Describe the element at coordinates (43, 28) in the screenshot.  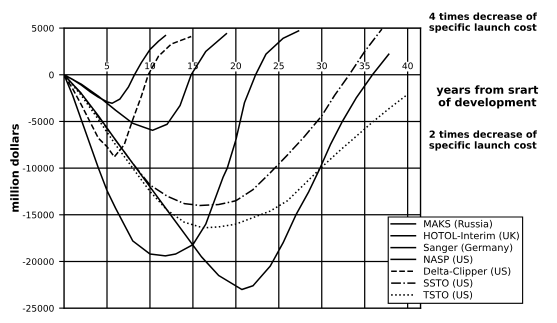
I see `y-tick-label: 5000` at that location.